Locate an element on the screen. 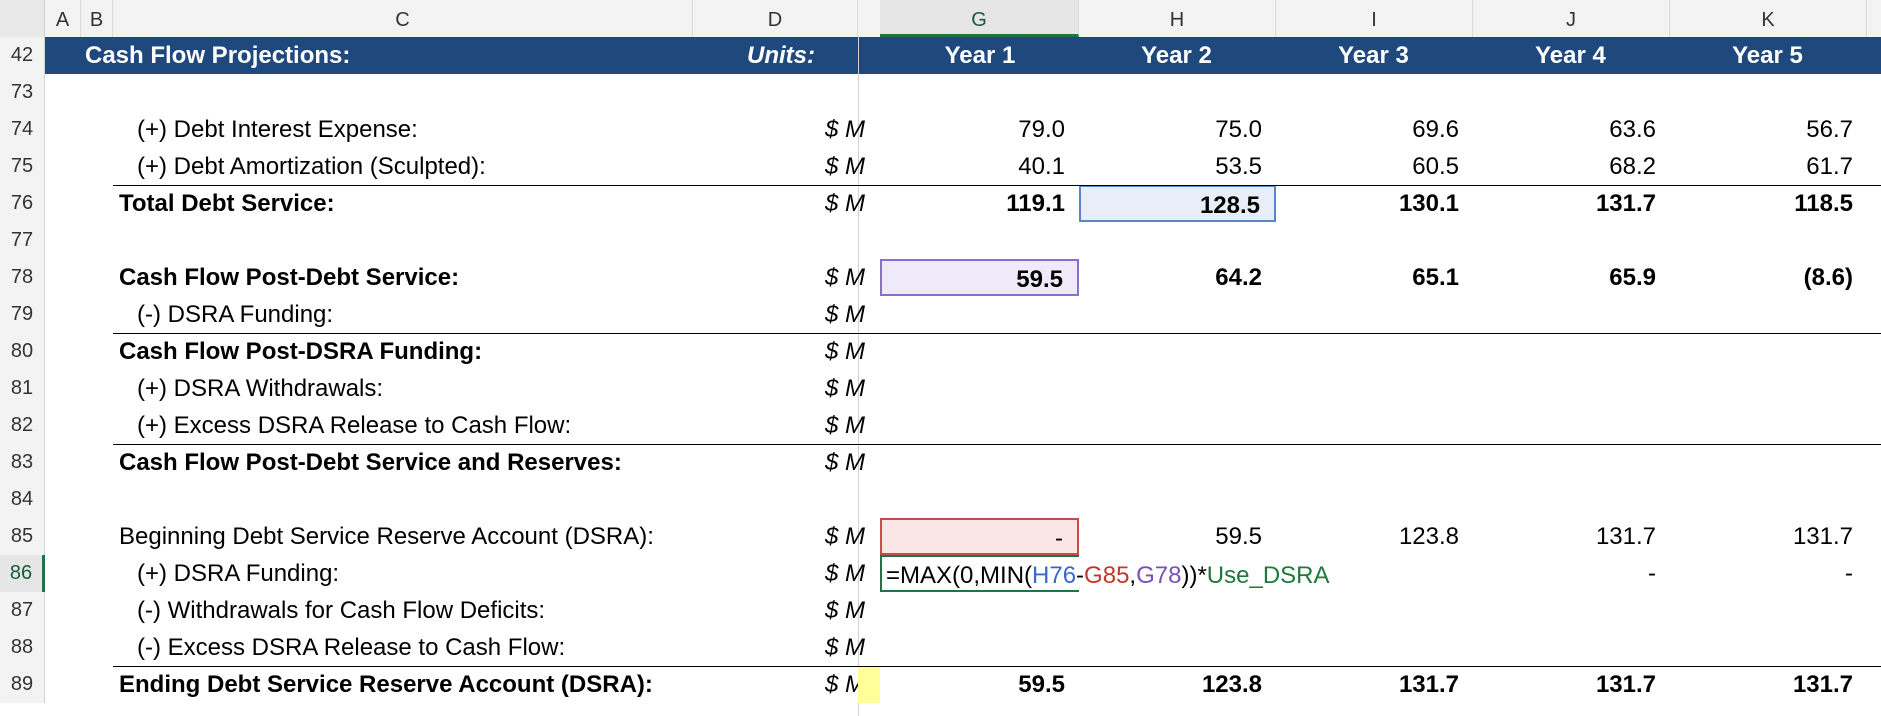 The height and width of the screenshot is (716, 1881). formula-edit-cell: =MAX(0,MIN(H76-G85,G78))*Use_DSRA is located at coordinates (1105, 573).